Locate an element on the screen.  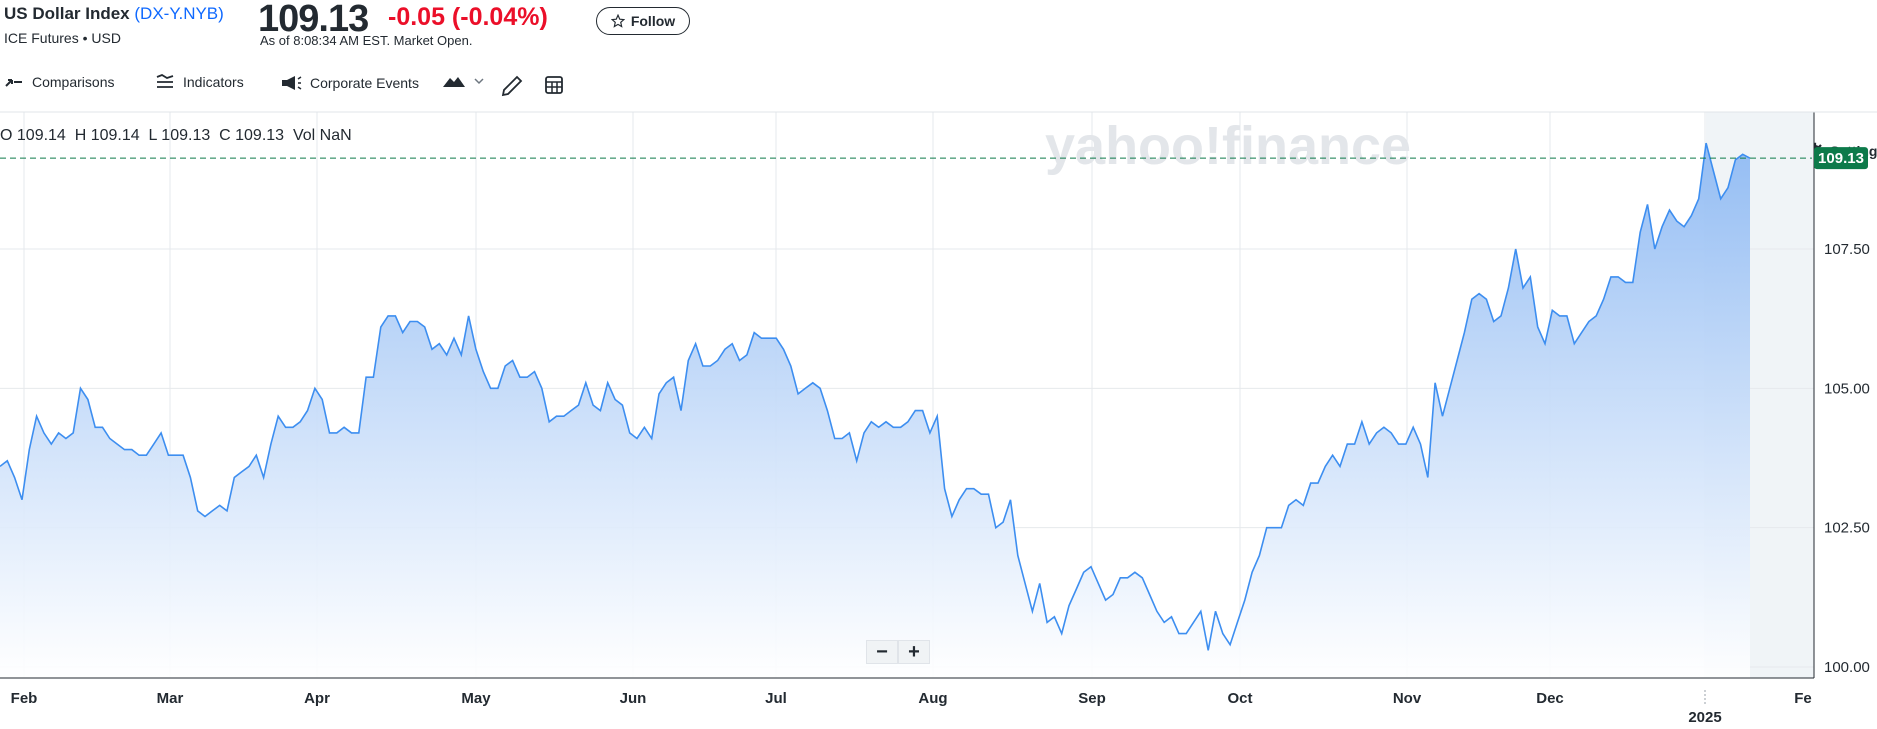
comparisons-button: Comparisons is located at coordinates (59, 82).